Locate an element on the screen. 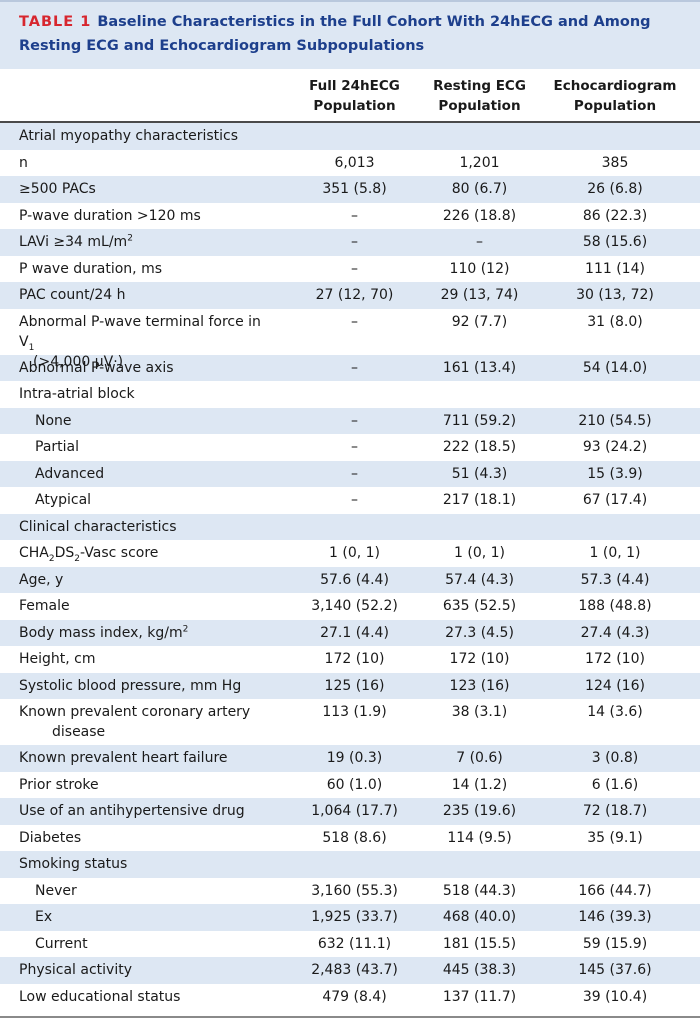 This screenshot has height=1018, width=700. cell-value: 26 (6.8) is located at coordinates (615, 189).